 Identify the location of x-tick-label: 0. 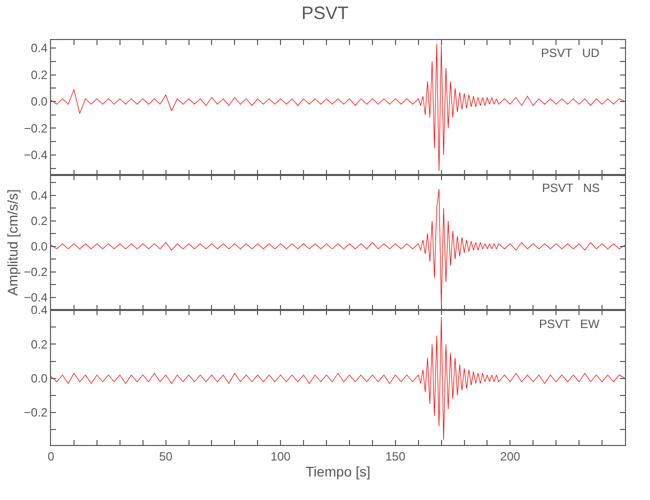
(51, 456).